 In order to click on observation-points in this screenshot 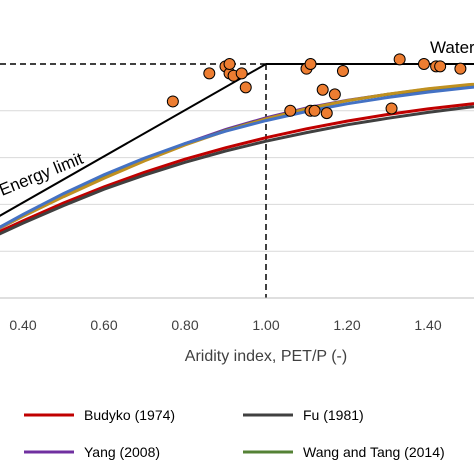, I will do `click(316, 86)`.